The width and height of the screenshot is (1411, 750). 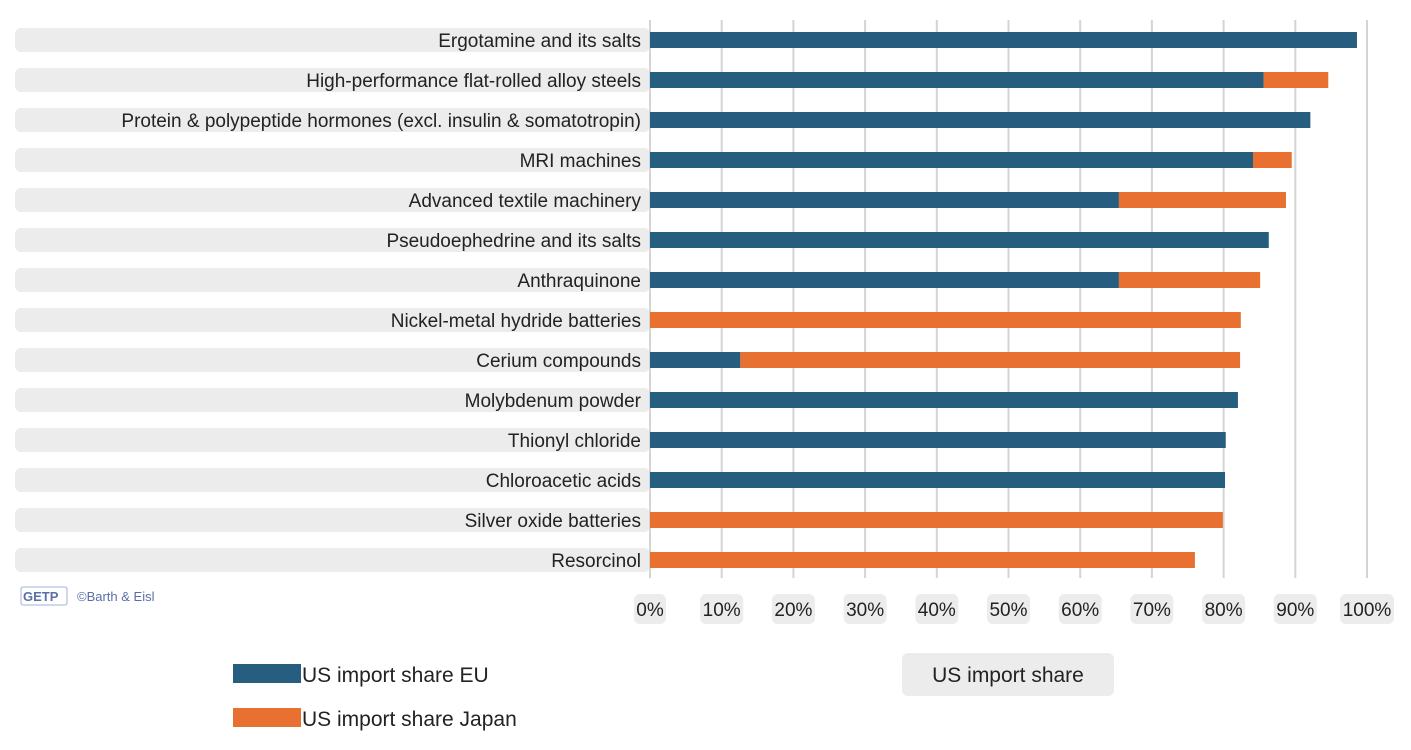 What do you see at coordinates (41, 596) in the screenshot?
I see `logo-text: GETP` at bounding box center [41, 596].